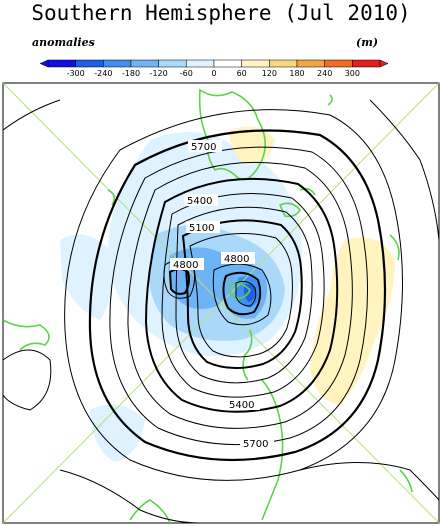  What do you see at coordinates (296, 73) in the screenshot?
I see `colorbar-tick-label: 180` at bounding box center [296, 73].